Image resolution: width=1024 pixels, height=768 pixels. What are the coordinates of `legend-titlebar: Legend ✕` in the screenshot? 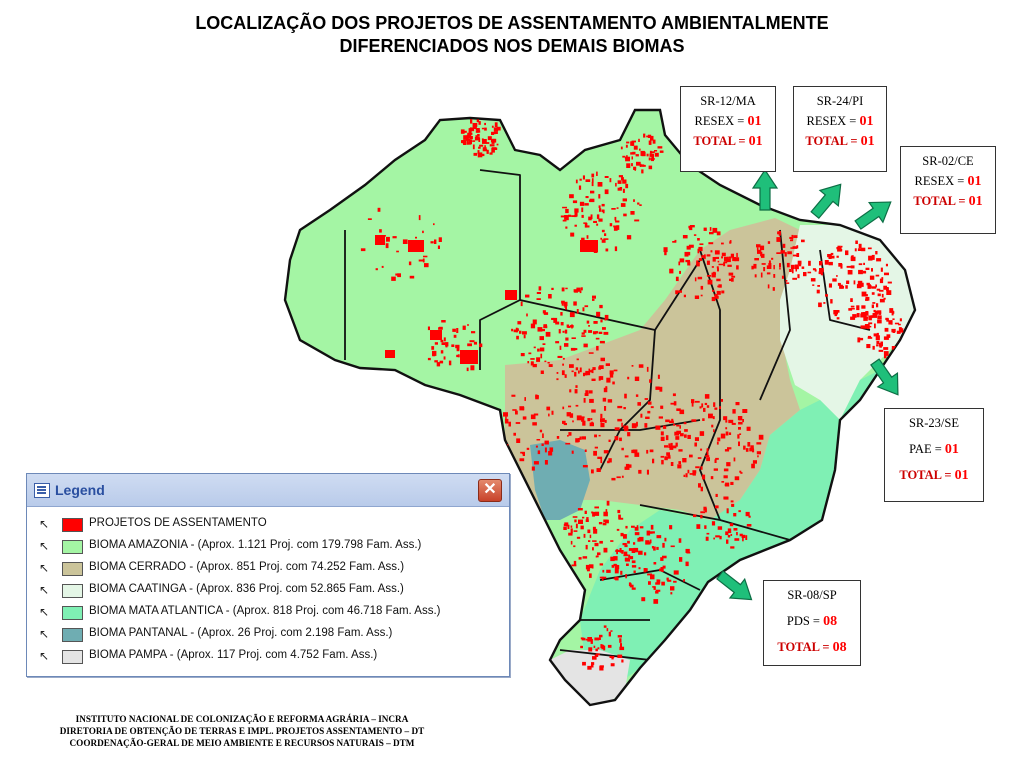 It's located at (268, 490).